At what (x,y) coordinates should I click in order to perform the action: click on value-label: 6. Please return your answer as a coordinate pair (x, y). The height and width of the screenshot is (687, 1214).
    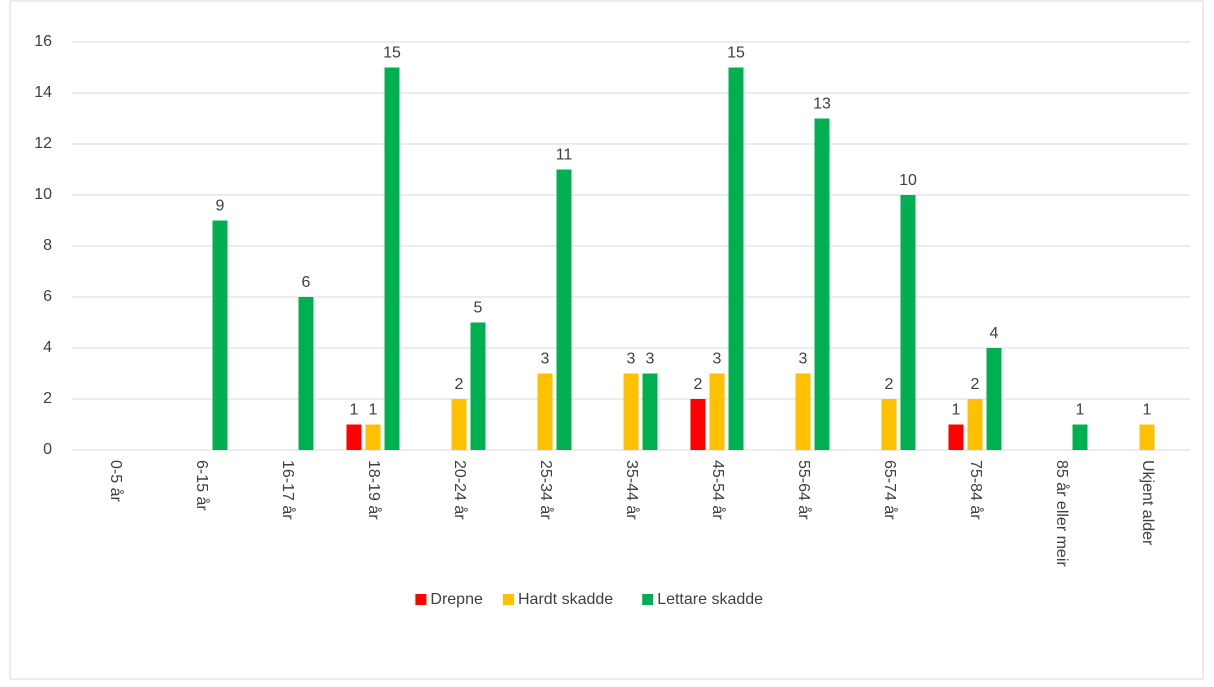
    Looking at the image, I should click on (306, 282).